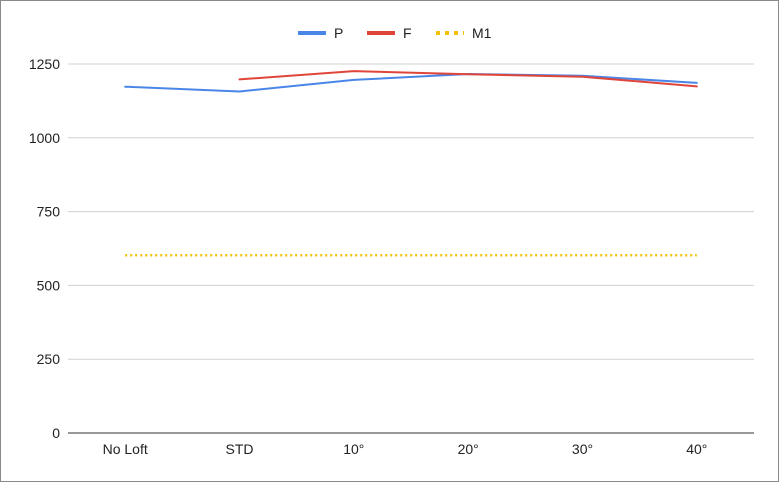  I want to click on x-tick-label: 10°, so click(353, 449).